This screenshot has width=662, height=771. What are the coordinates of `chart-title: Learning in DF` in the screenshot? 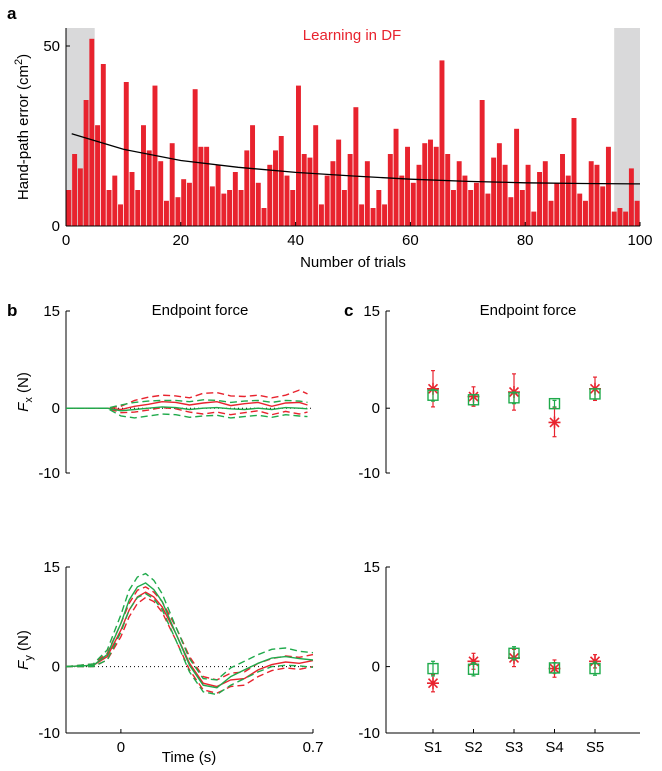 It's located at (352, 35).